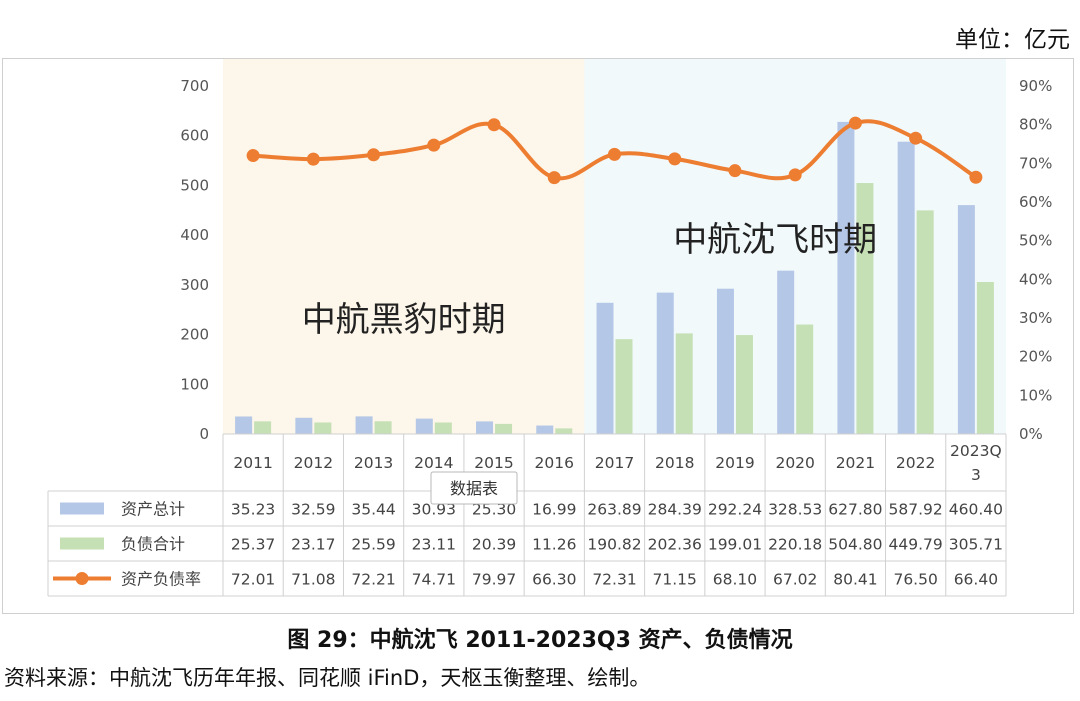  I want to click on y-left-tick: 700, so click(194, 86).